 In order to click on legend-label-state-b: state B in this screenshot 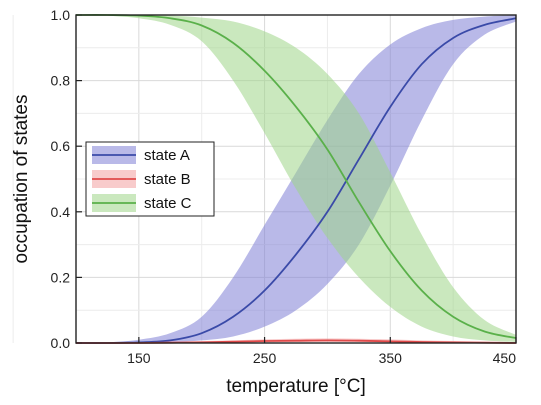, I will do `click(167, 179)`.